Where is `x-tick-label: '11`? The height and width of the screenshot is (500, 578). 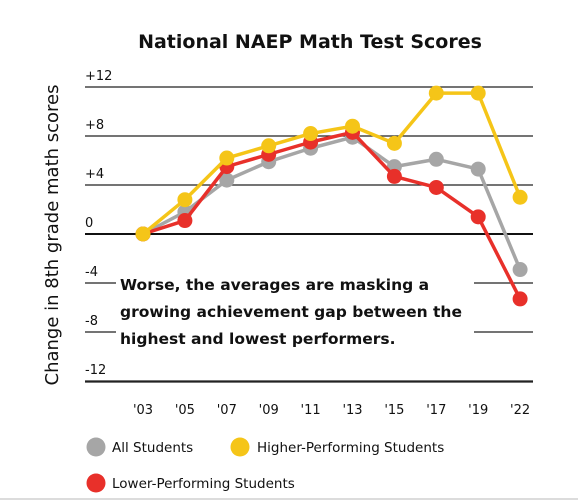
x-tick-label: '11 is located at coordinates (311, 410).